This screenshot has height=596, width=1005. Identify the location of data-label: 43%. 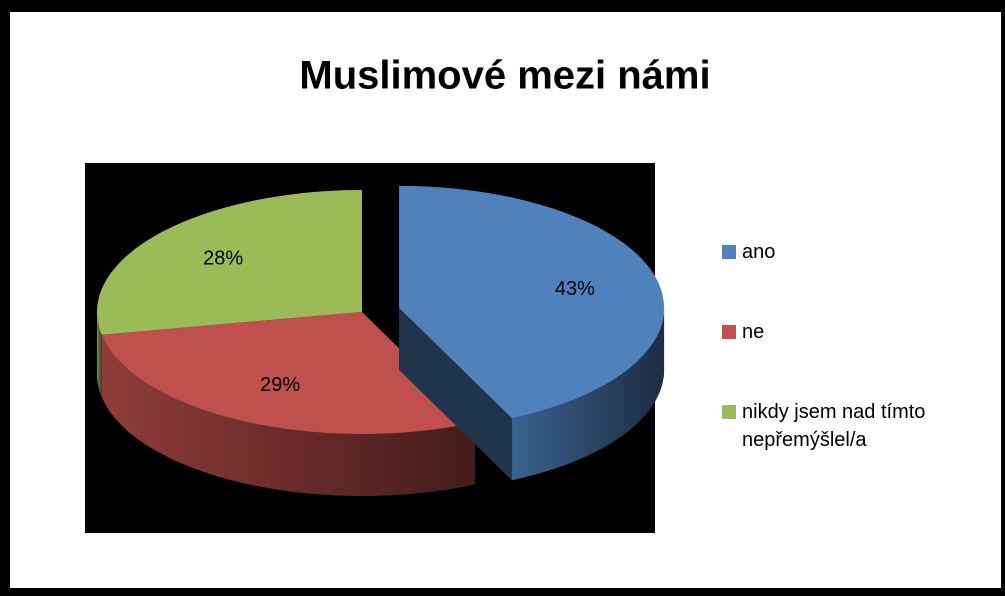
(575, 289).